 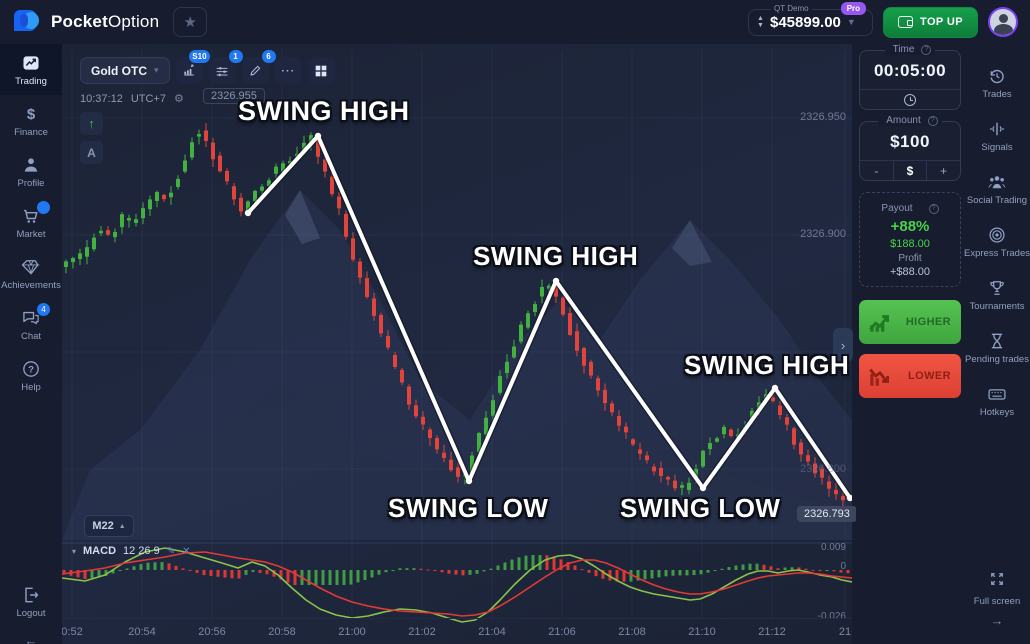 I want to click on sidebar-item-label: Tournaments, so click(x=997, y=306).